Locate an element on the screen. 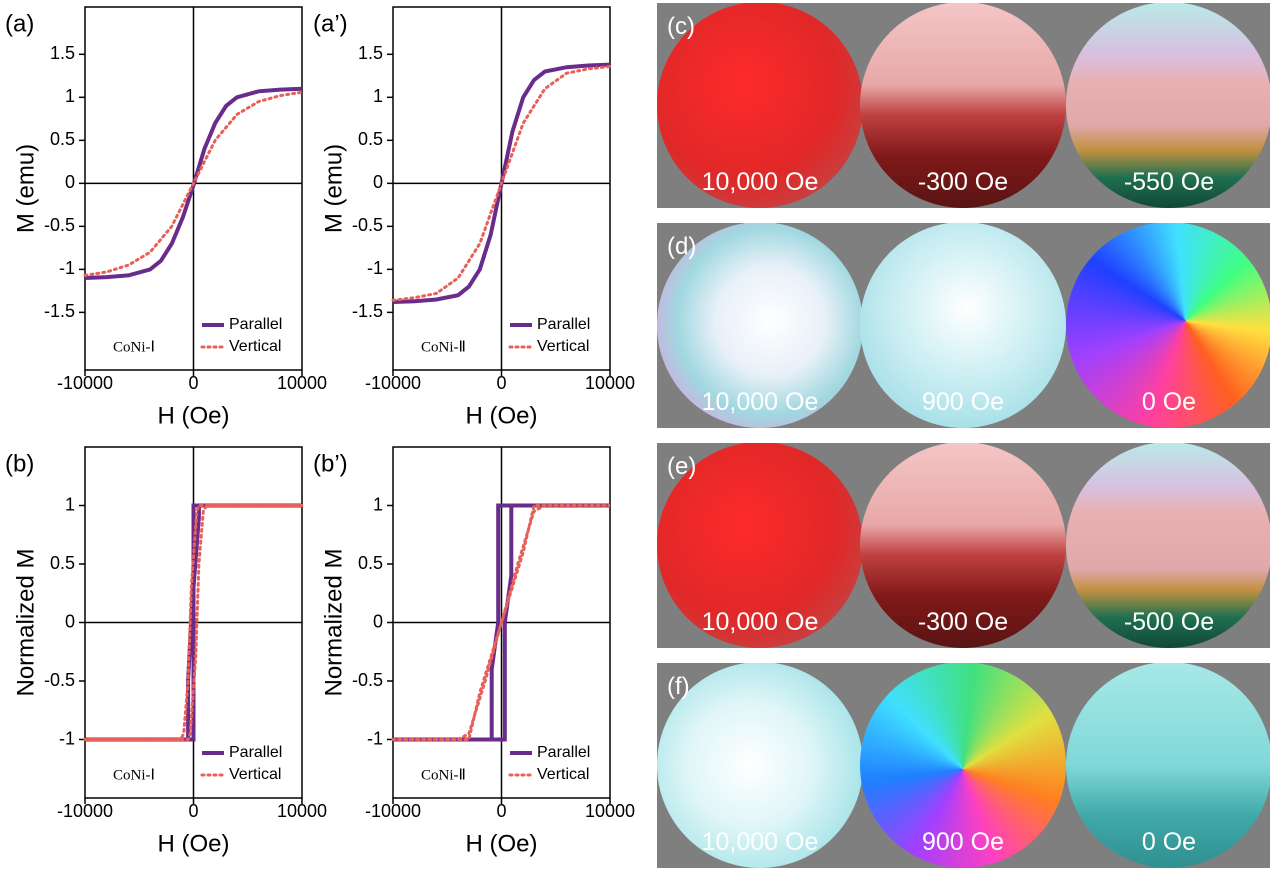  panel-label: (b’) is located at coordinates (330, 463).